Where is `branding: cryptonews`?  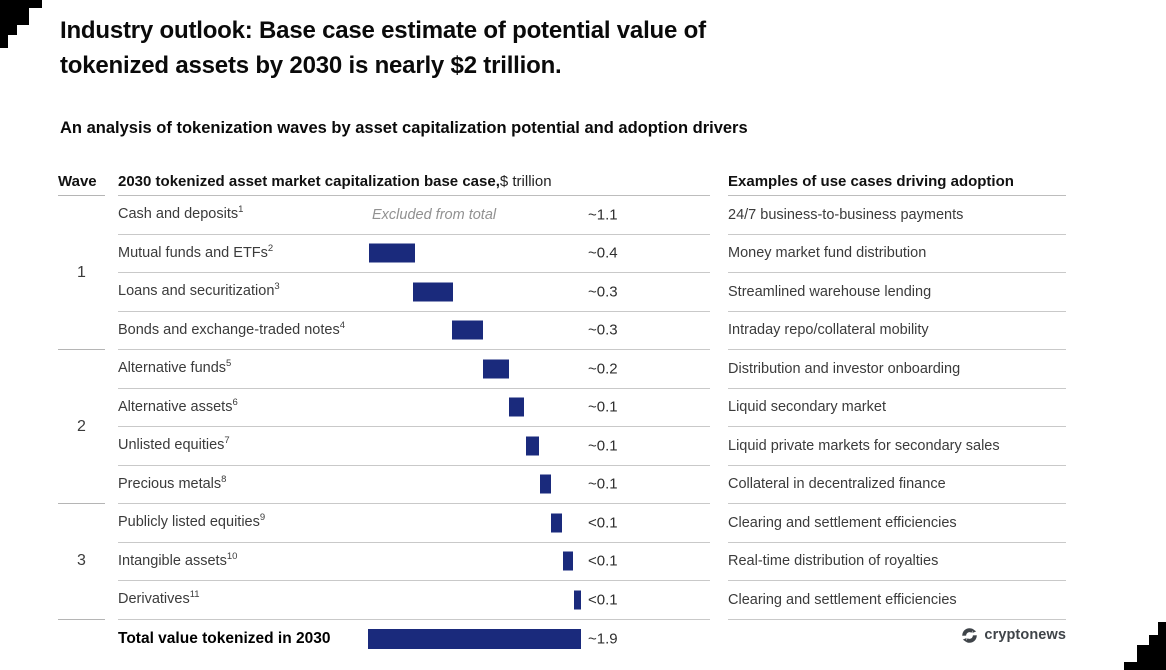
branding: cryptonews is located at coordinates (897, 639).